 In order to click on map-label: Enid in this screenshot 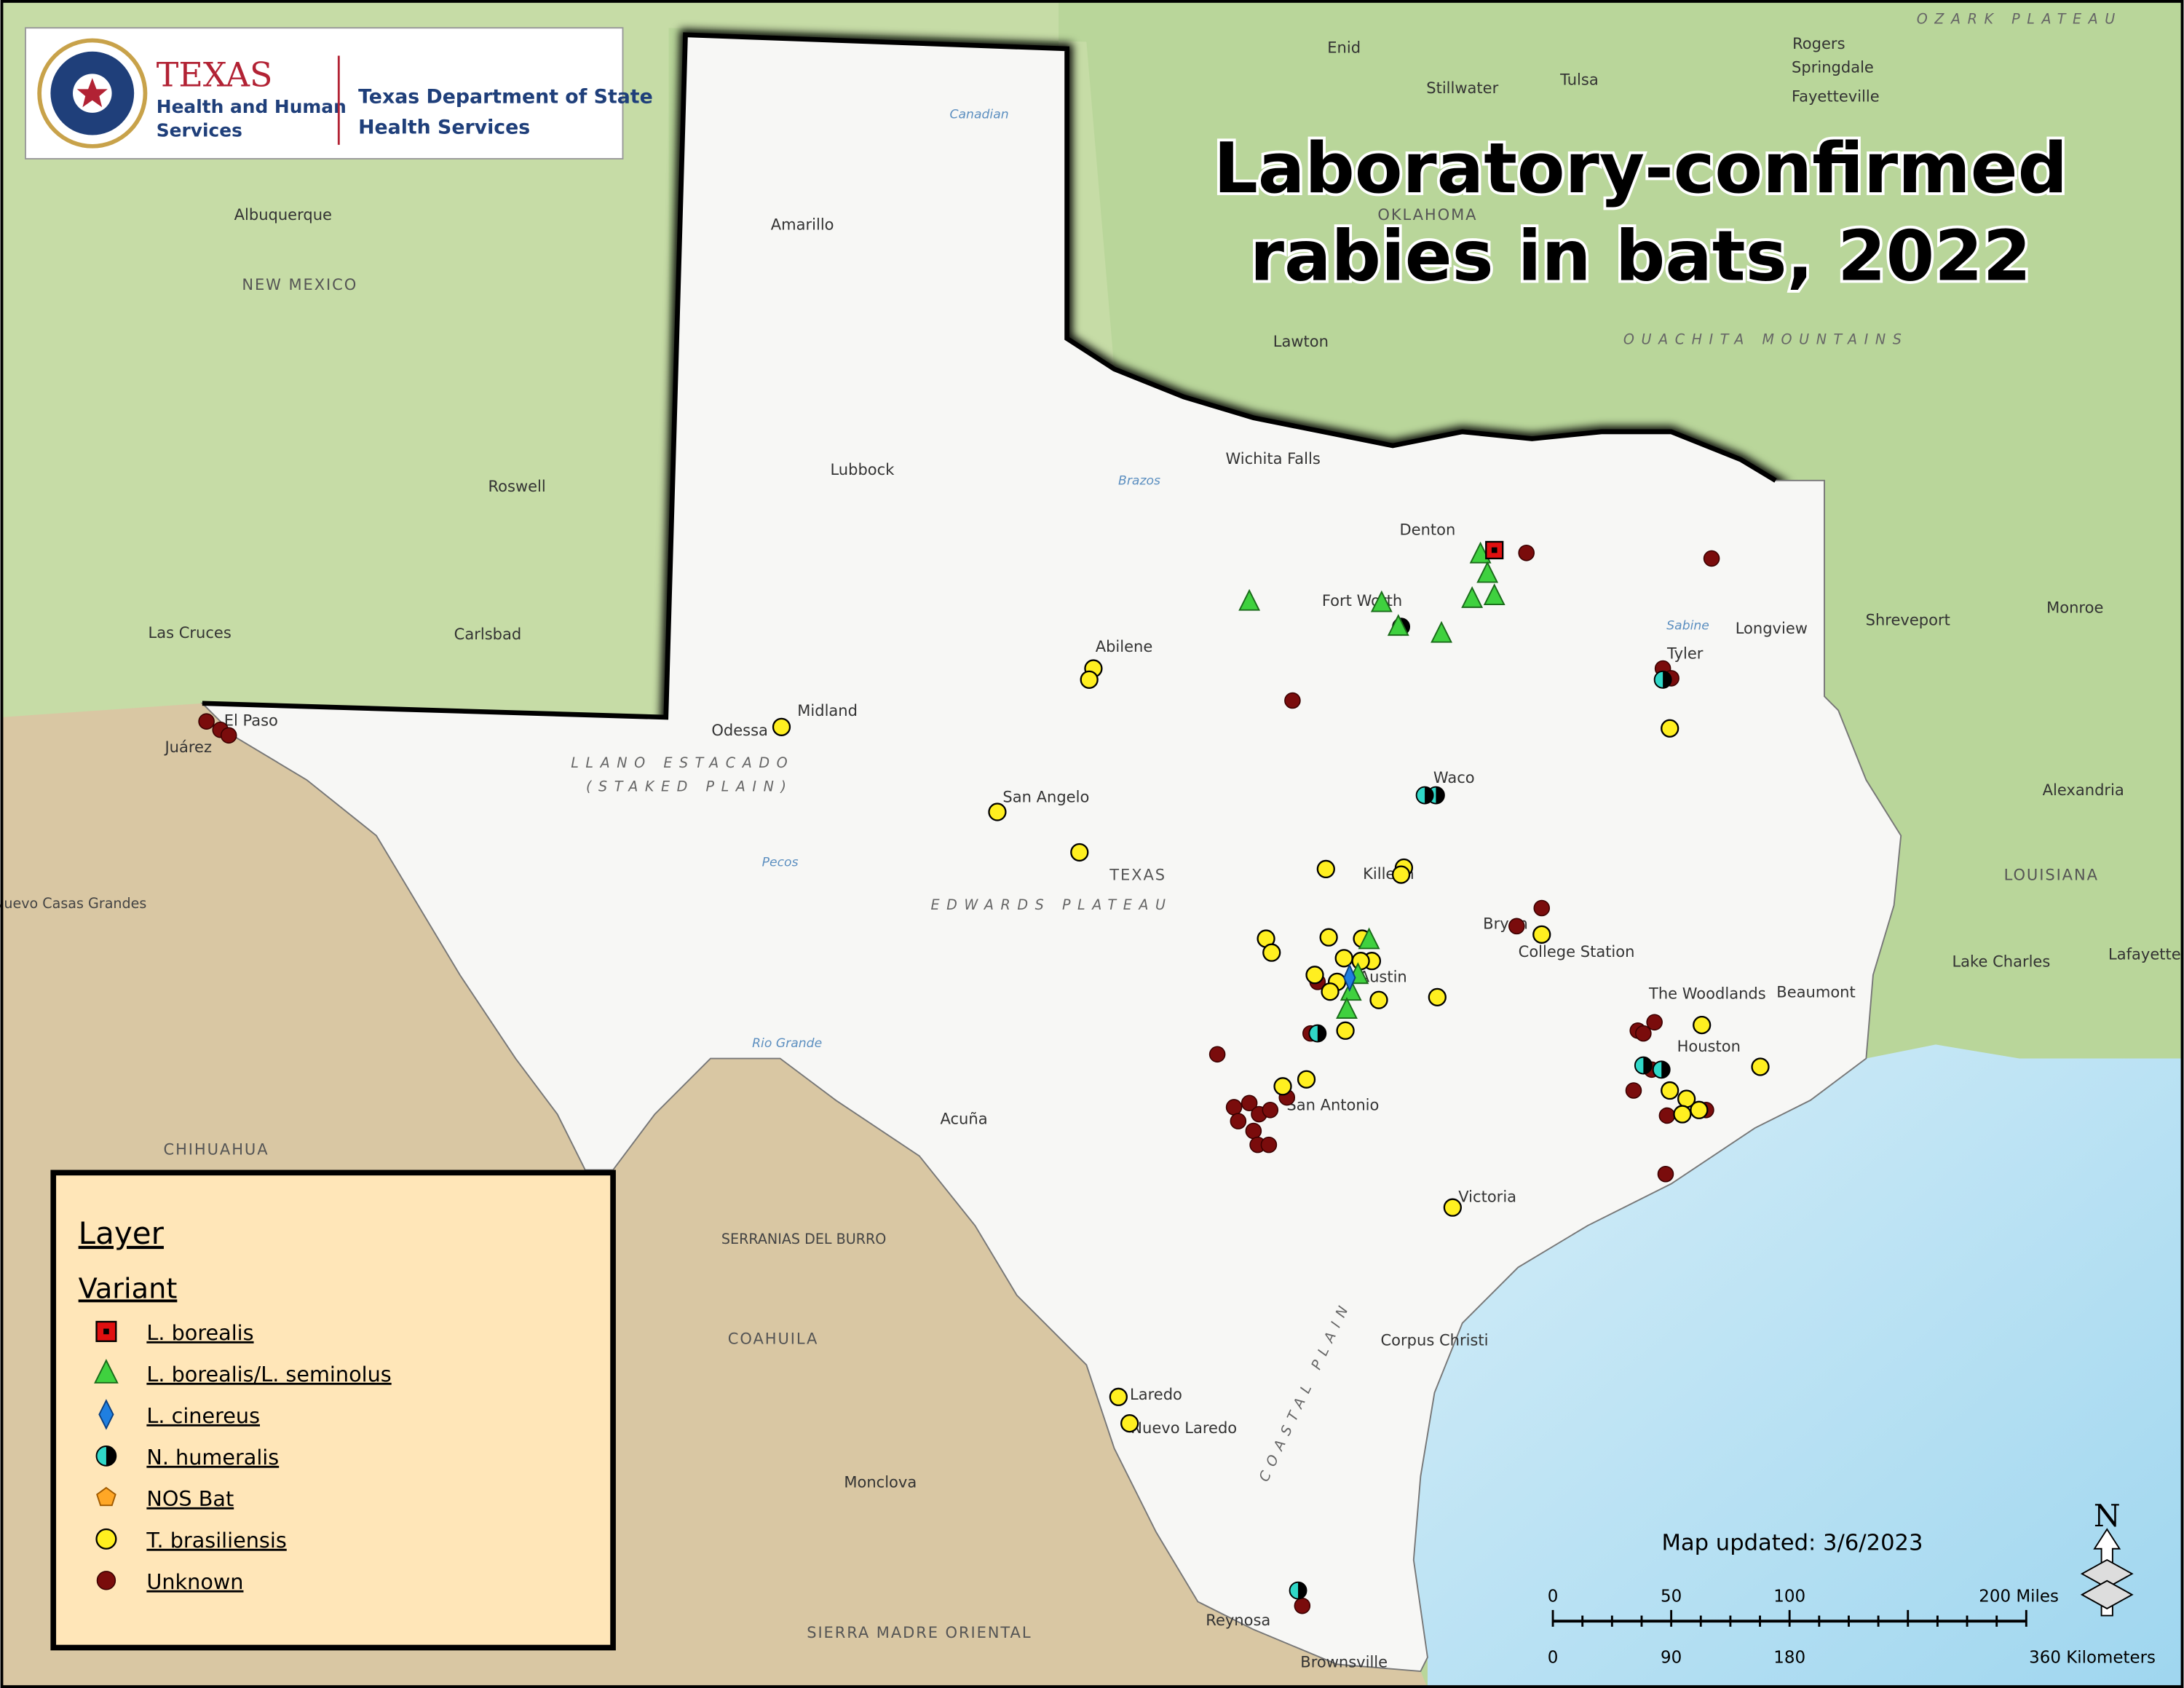, I will do `click(1344, 48)`.